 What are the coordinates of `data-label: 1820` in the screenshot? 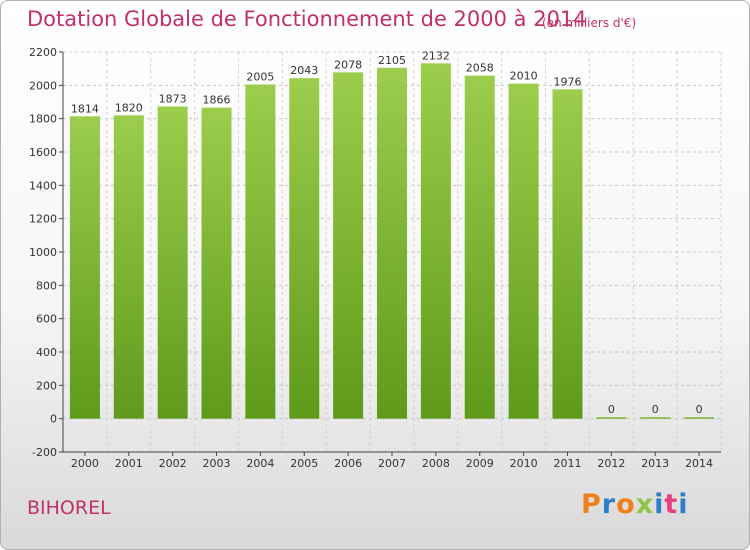 It's located at (129, 107).